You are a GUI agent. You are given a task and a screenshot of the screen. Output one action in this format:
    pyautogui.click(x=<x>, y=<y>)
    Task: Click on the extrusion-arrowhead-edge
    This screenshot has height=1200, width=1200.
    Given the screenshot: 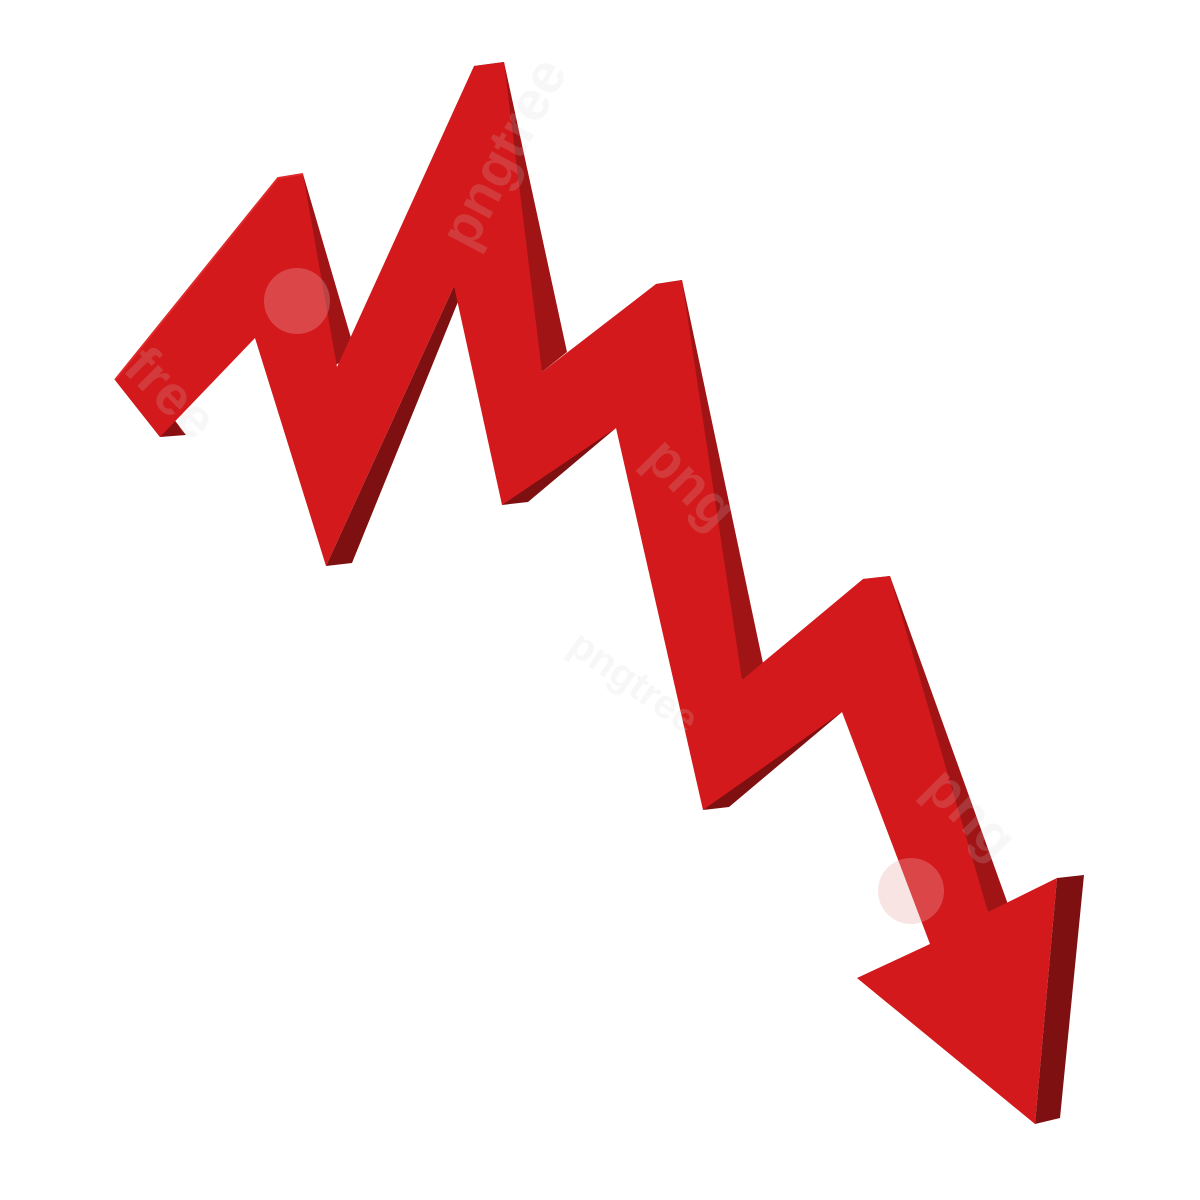 What is the action you would take?
    pyautogui.click(x=1059, y=999)
    